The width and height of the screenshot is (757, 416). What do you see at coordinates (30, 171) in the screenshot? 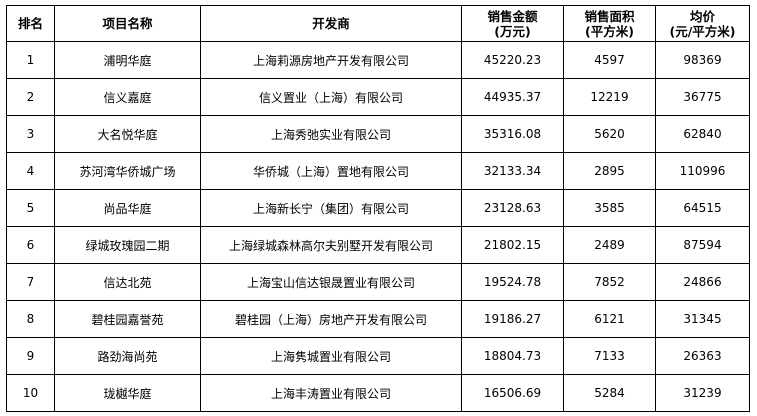
I see `cell-rank: 4` at bounding box center [30, 171].